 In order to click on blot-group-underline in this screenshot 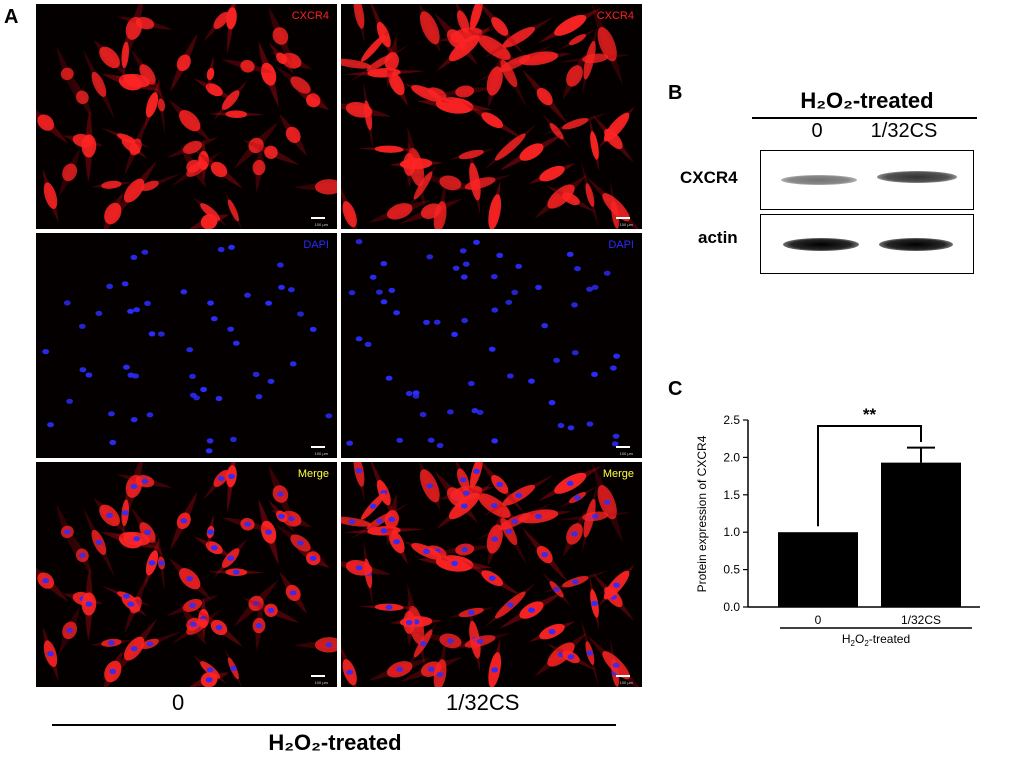, I will do `click(864, 118)`.